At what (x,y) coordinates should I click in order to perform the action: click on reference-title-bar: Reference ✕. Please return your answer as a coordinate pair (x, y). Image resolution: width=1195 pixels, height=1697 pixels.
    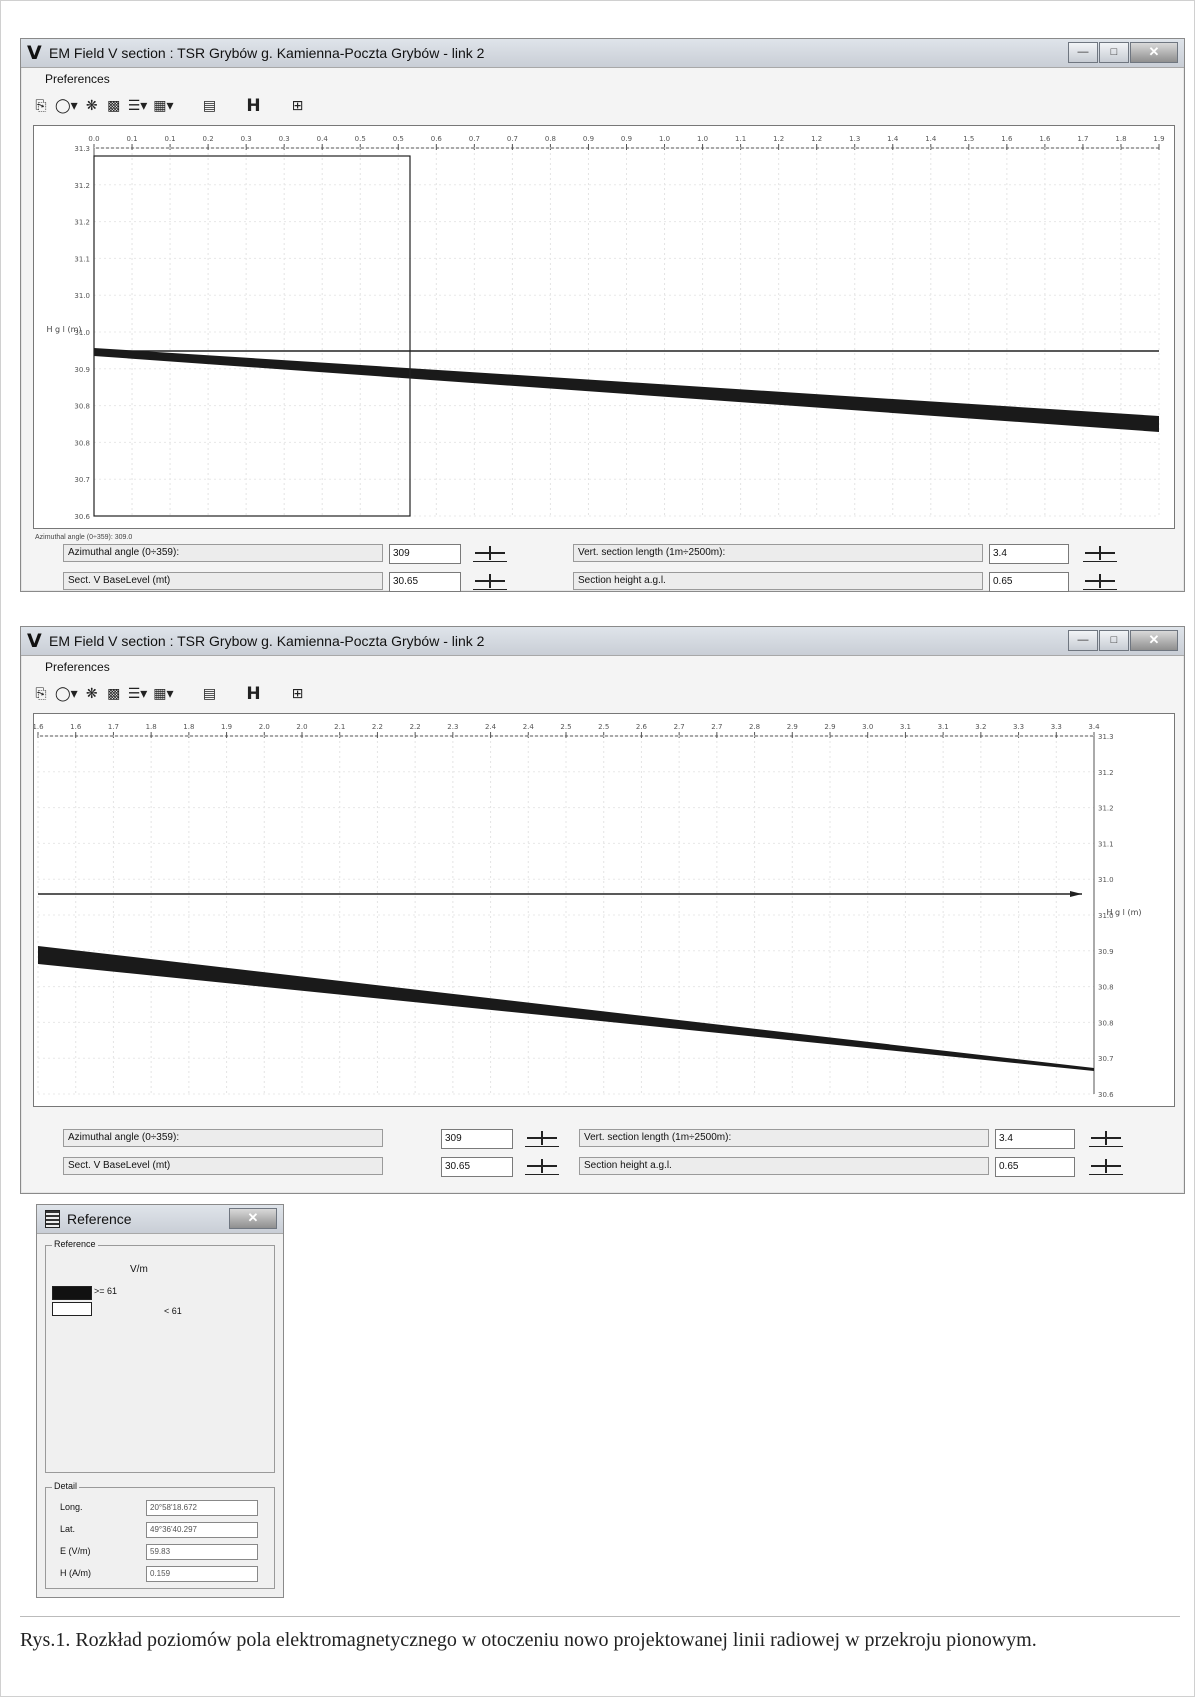
    Looking at the image, I should click on (160, 1219).